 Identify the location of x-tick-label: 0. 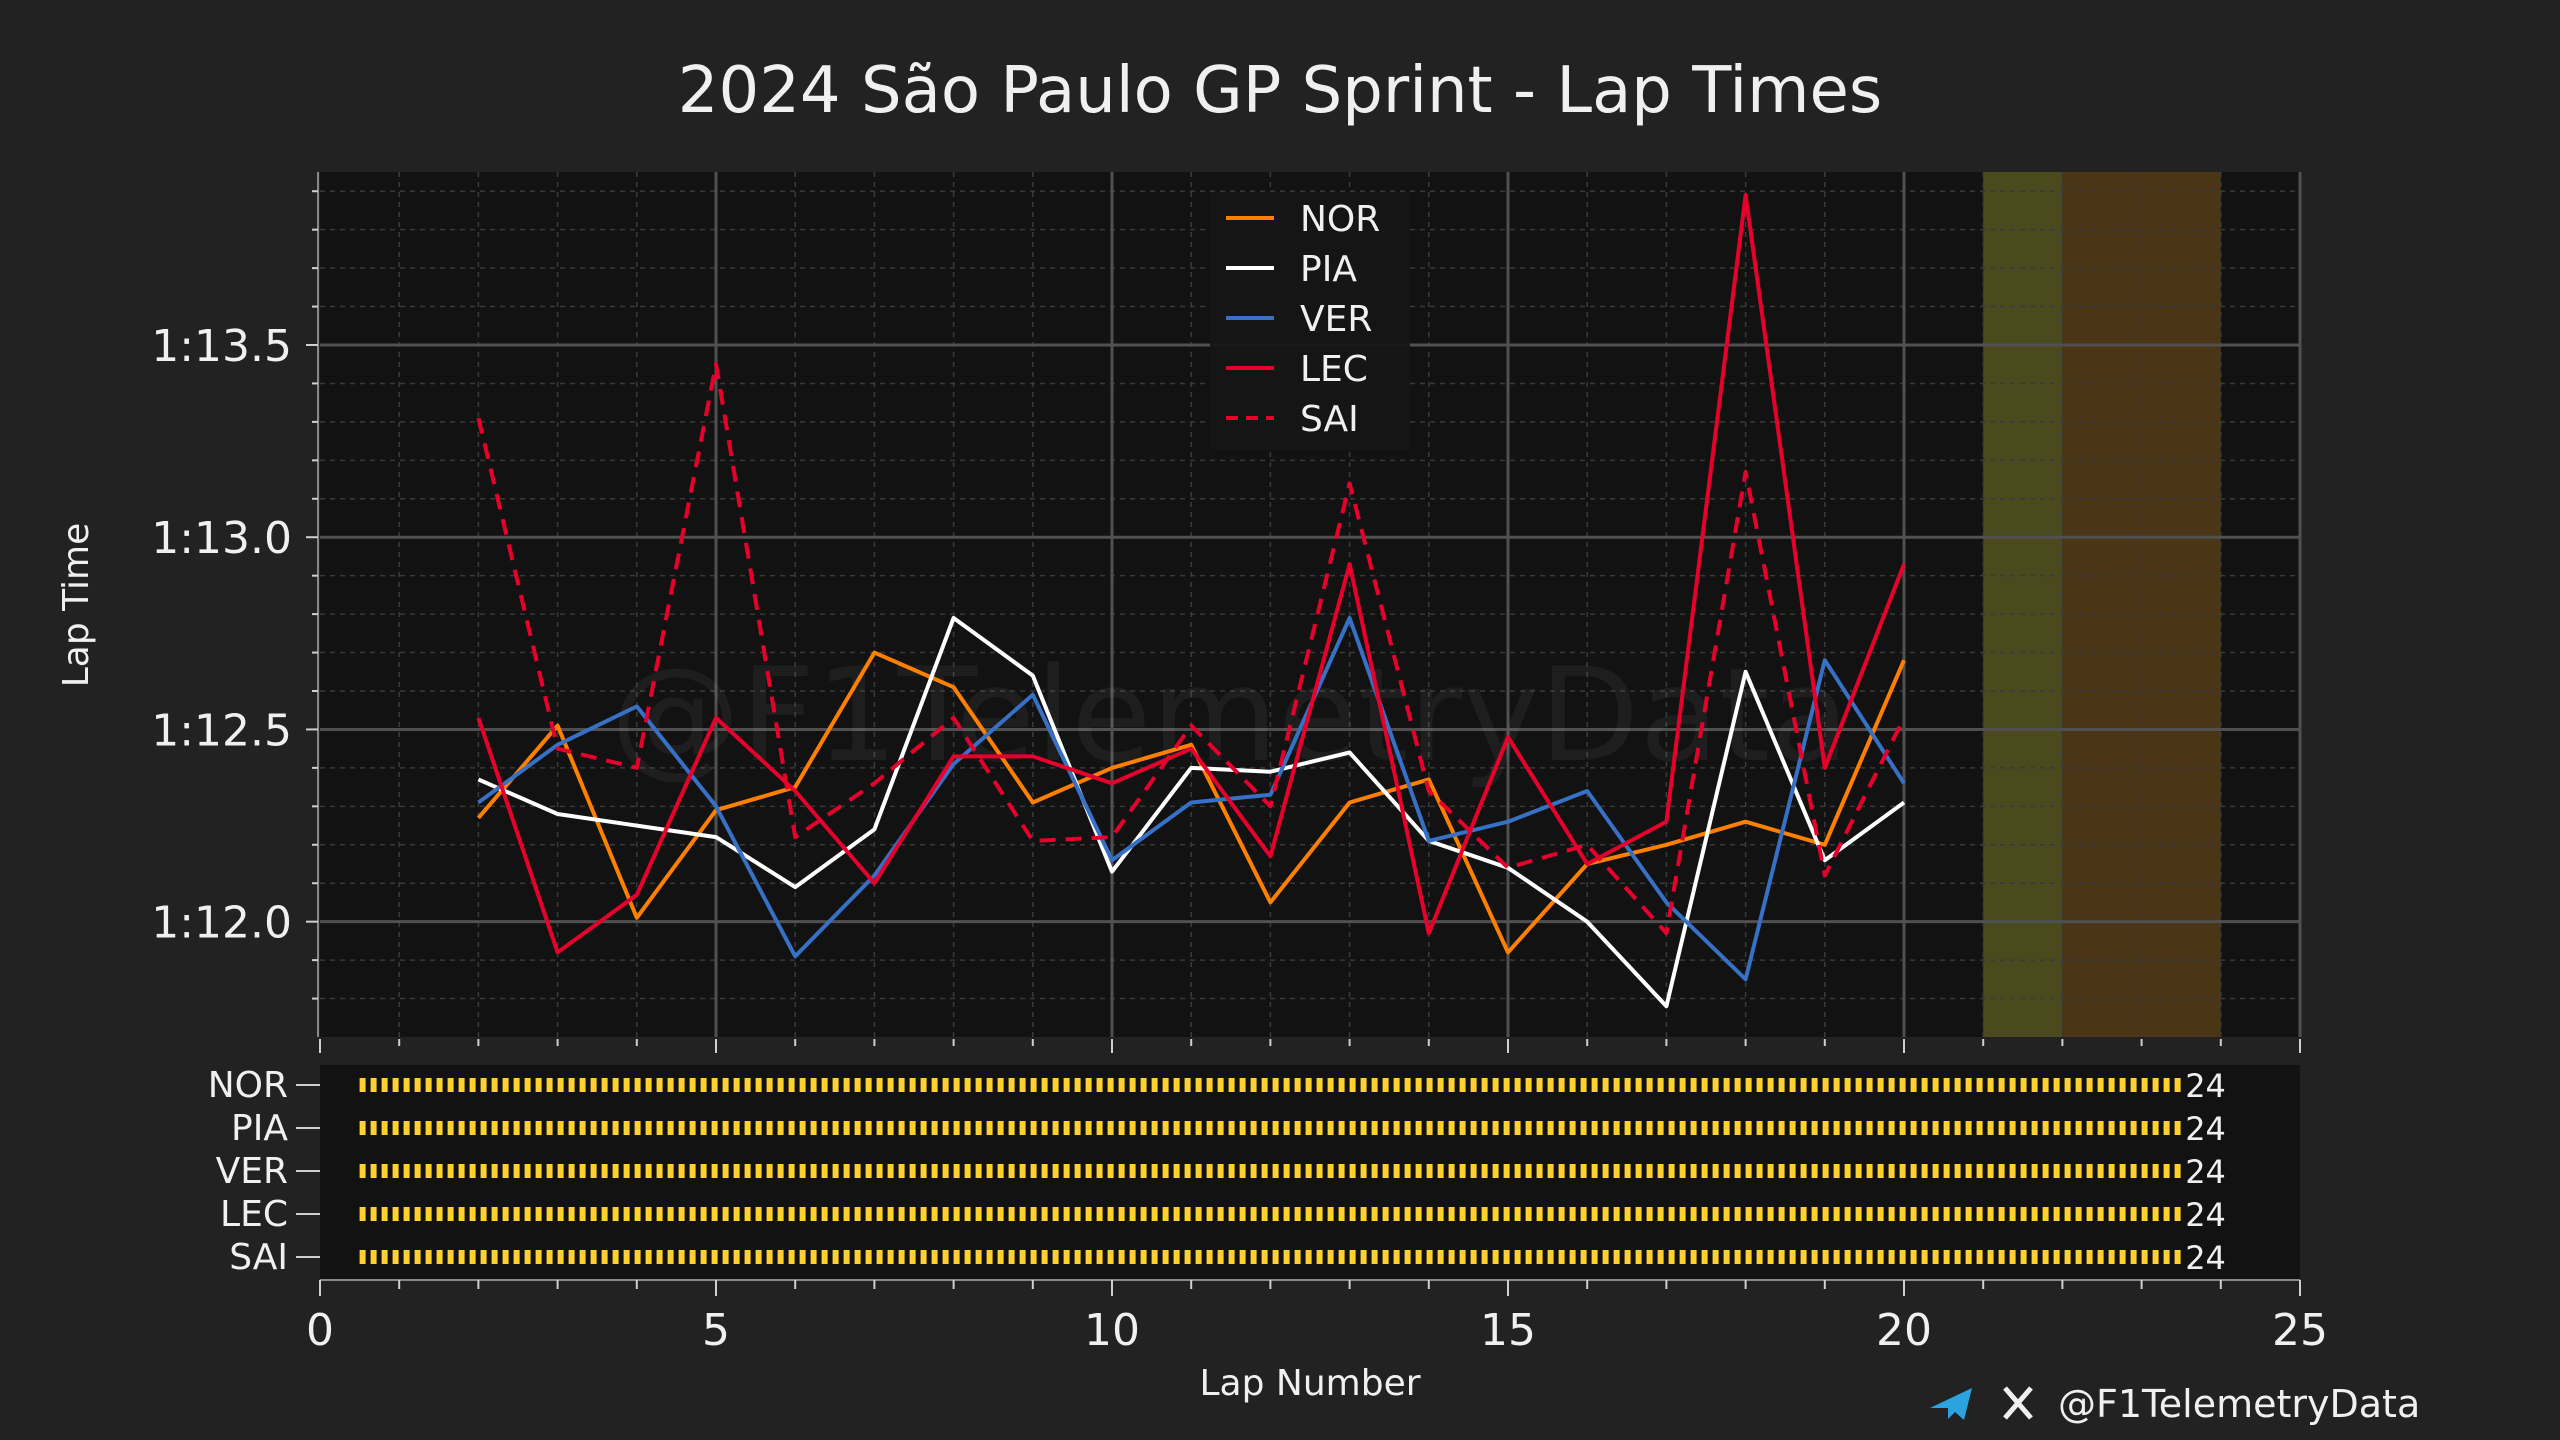
(320, 1330).